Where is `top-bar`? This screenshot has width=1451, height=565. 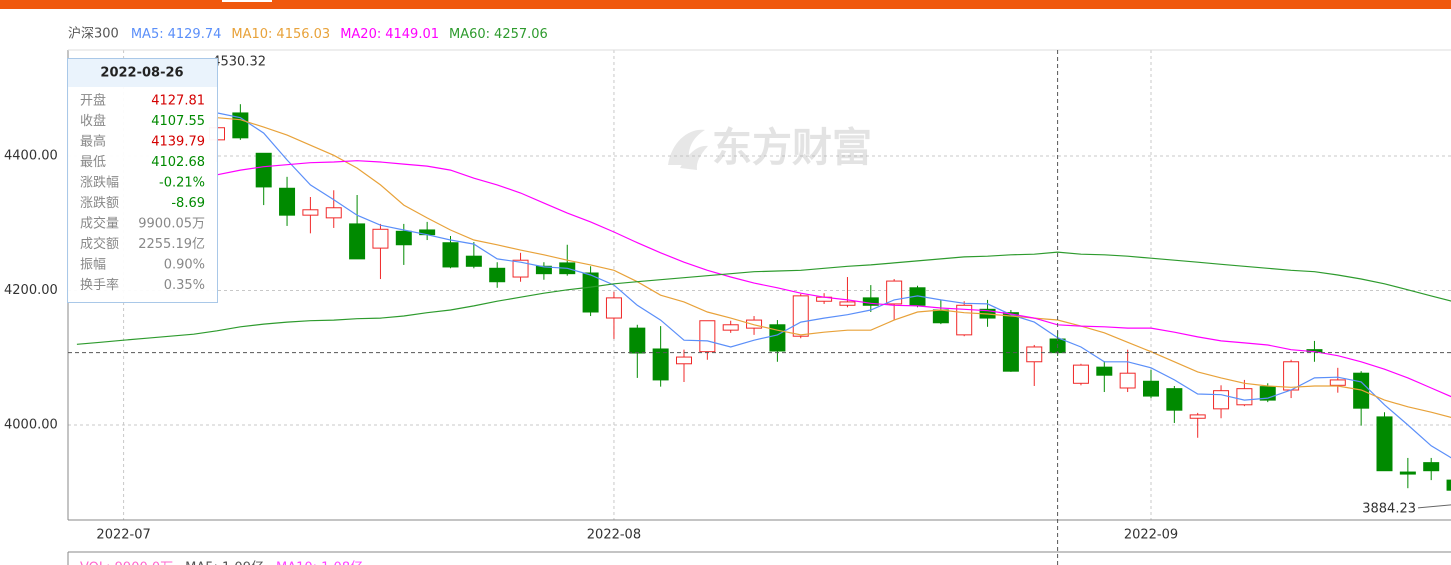 top-bar is located at coordinates (725, 4).